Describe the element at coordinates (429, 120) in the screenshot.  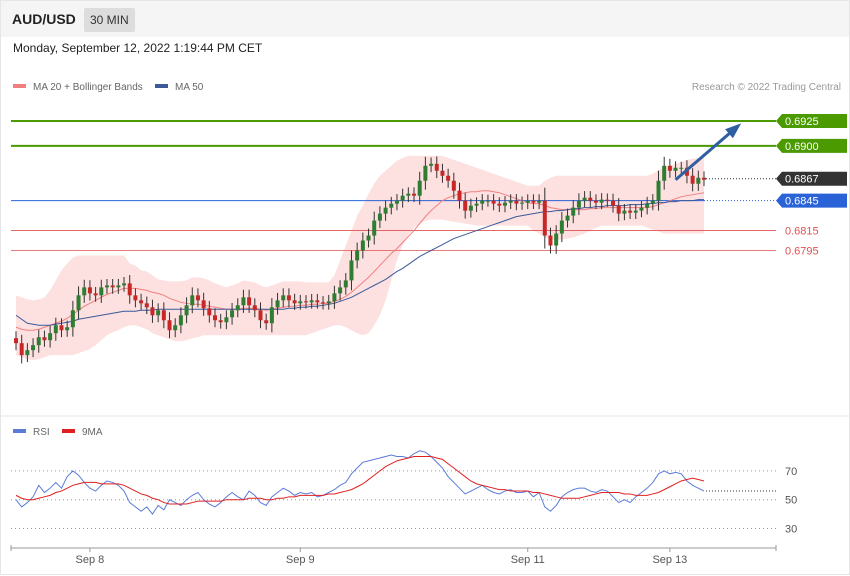
I see `level-resistance: 0.6925` at that location.